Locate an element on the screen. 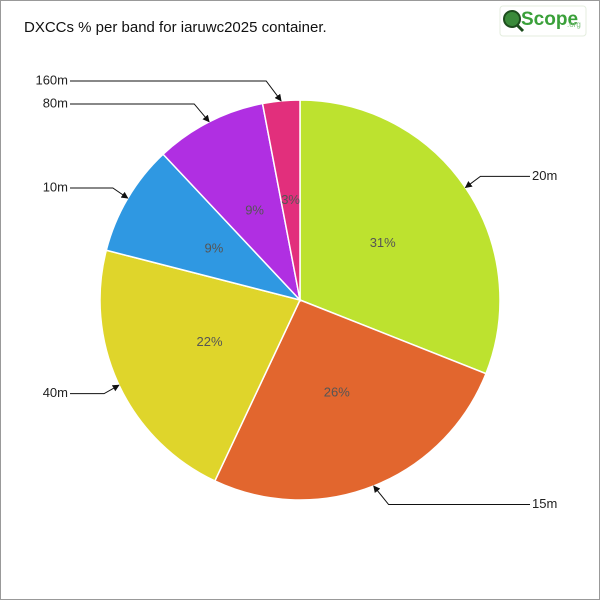  logo: Scope .org is located at coordinates (543, 21).